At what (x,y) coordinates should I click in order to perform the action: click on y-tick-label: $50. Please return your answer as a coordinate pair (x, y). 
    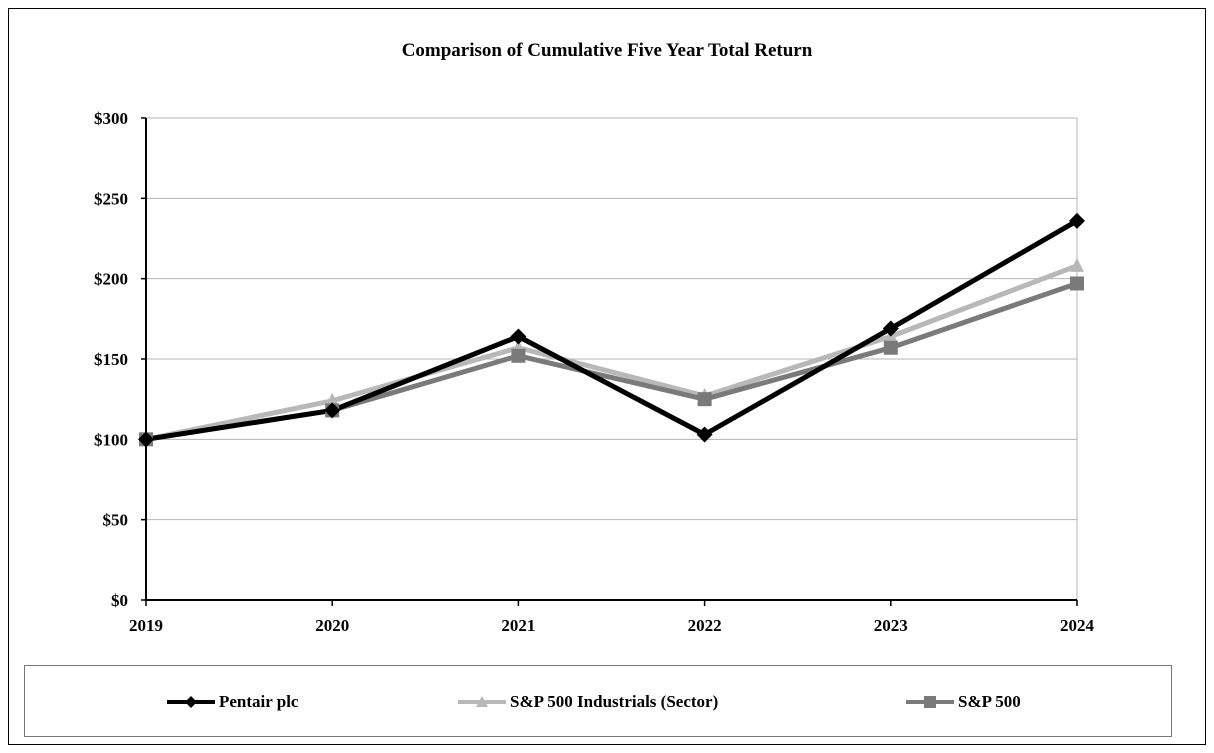
    Looking at the image, I should click on (116, 520).